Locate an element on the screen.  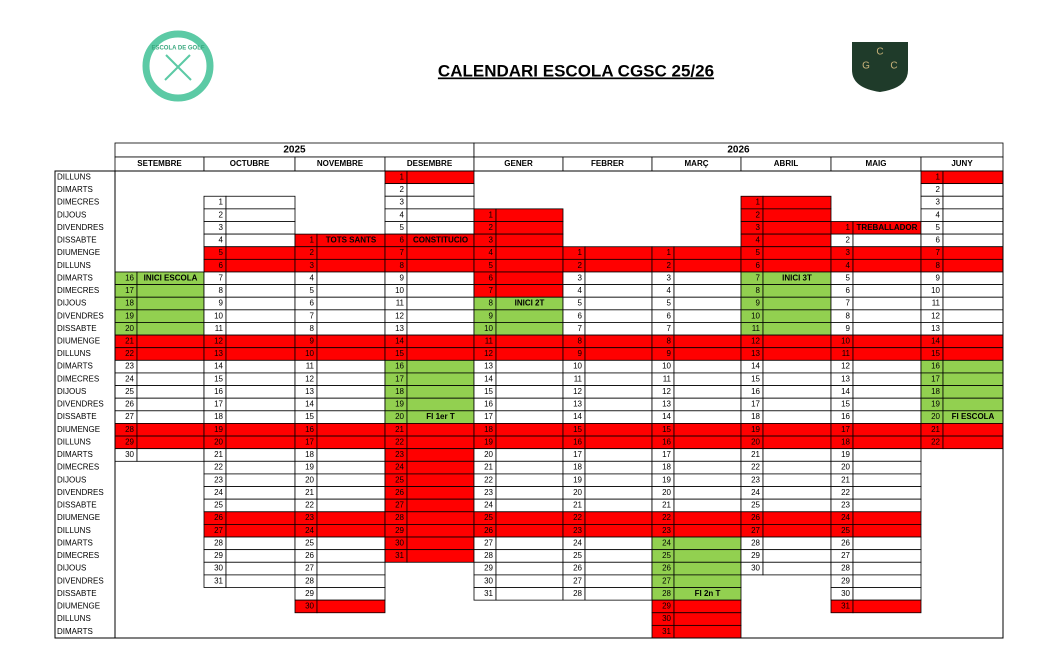
day-number: 11 is located at coordinates (756, 328).